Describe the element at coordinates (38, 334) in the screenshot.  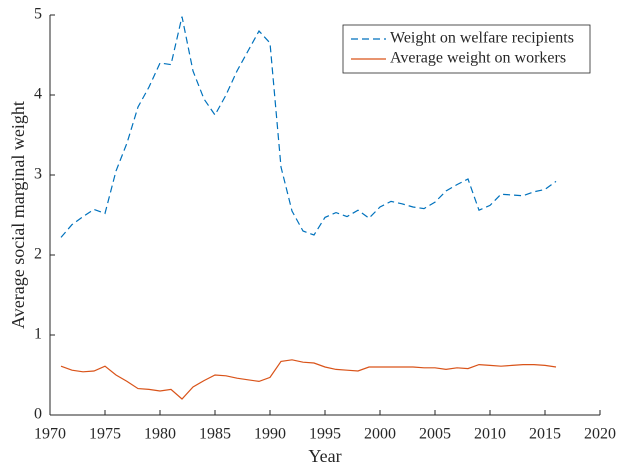
I see `y-tick-label: 1` at that location.